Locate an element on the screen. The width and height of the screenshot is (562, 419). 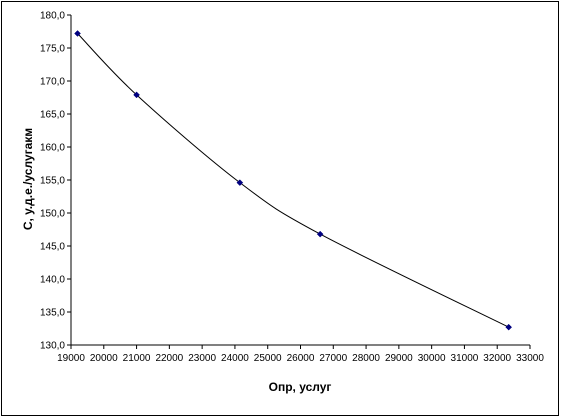
y-tick-label: 180,0 is located at coordinates (52, 16).